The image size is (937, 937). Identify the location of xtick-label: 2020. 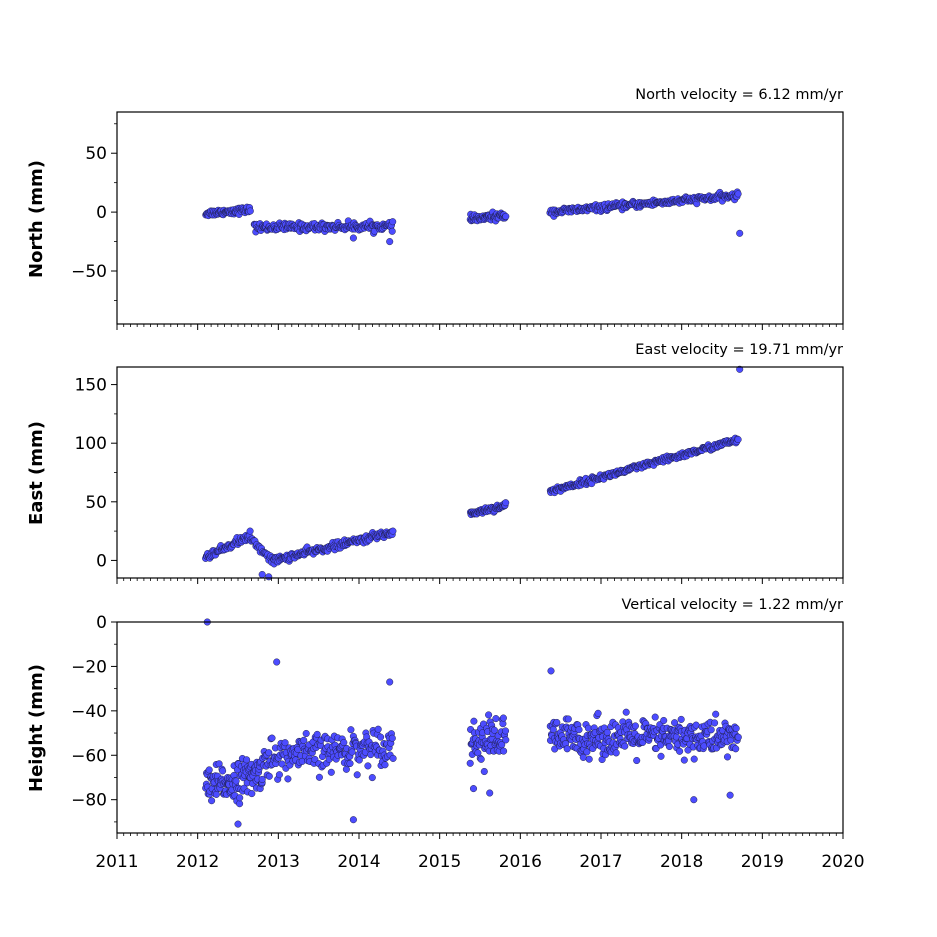
(842, 862).